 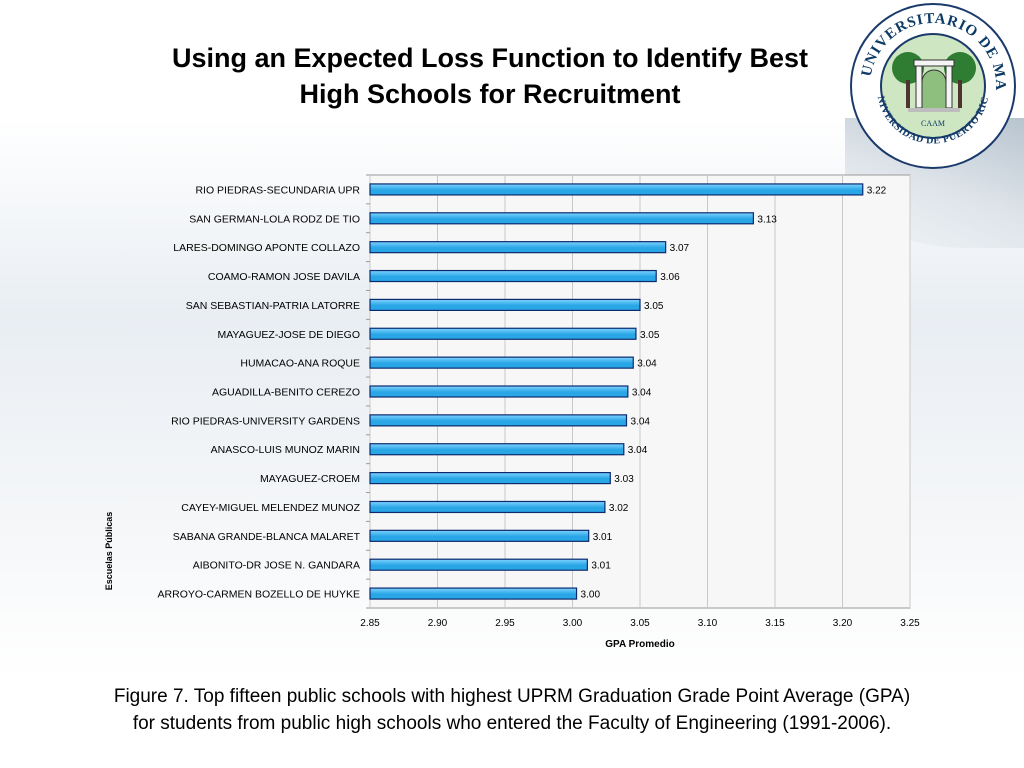 What do you see at coordinates (370, 623) in the screenshot?
I see `x-tick-label: 2.85` at bounding box center [370, 623].